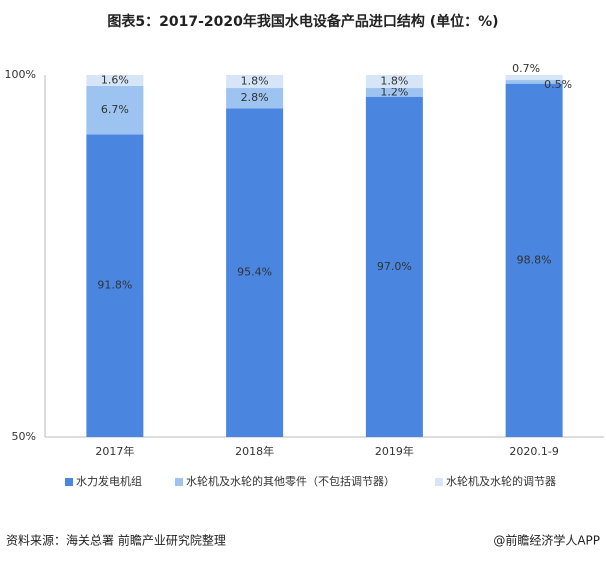 The height and width of the screenshot is (561, 606). I want to click on data-label: 91.8%, so click(114, 285).